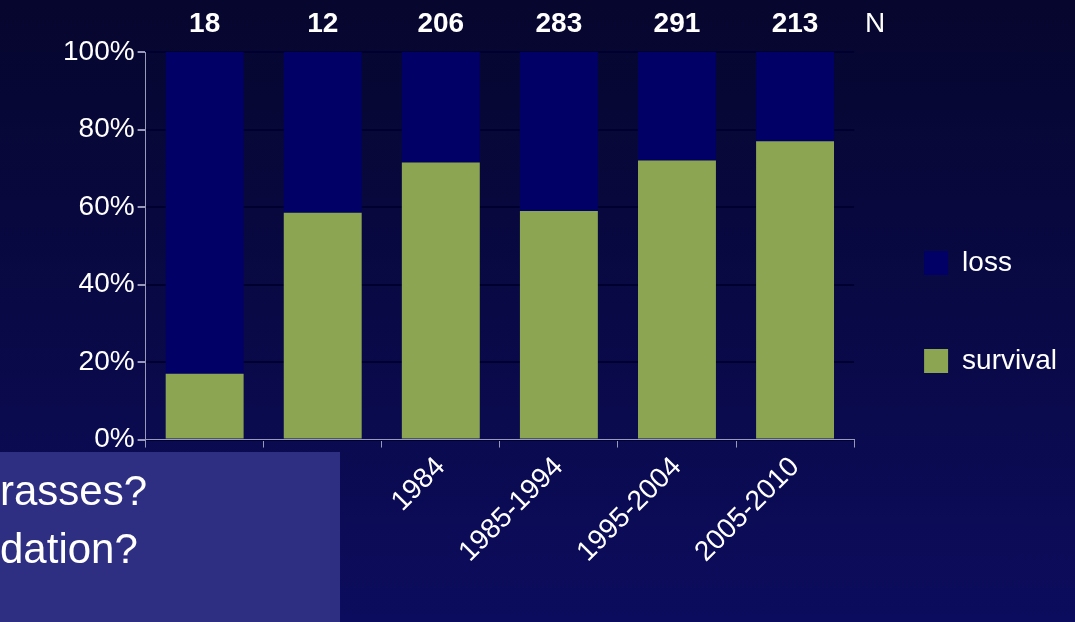 The image size is (1075, 622). What do you see at coordinates (98, 50) in the screenshot?
I see `y-tick-label: 100%` at bounding box center [98, 50].